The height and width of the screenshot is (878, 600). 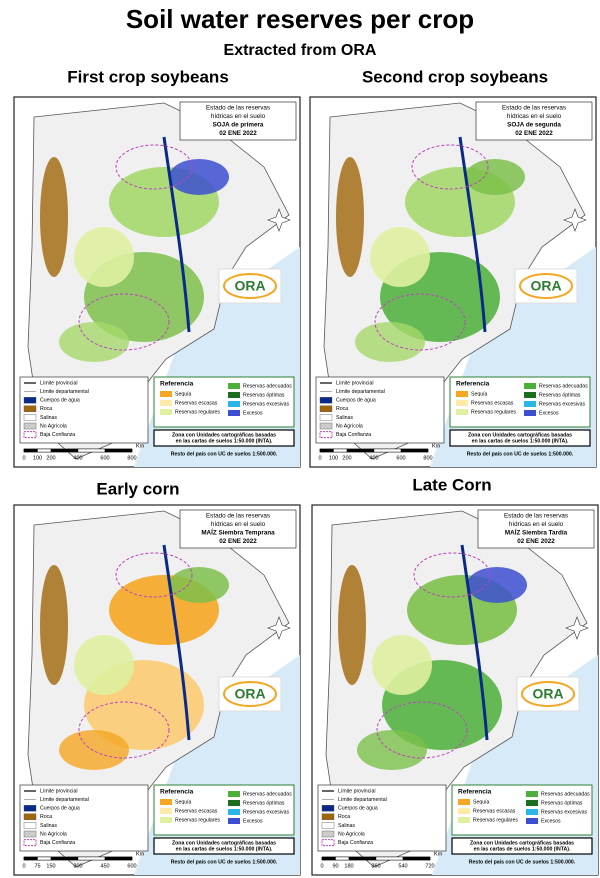 What do you see at coordinates (77, 866) in the screenshot?
I see `scale-label: 300` at bounding box center [77, 866].